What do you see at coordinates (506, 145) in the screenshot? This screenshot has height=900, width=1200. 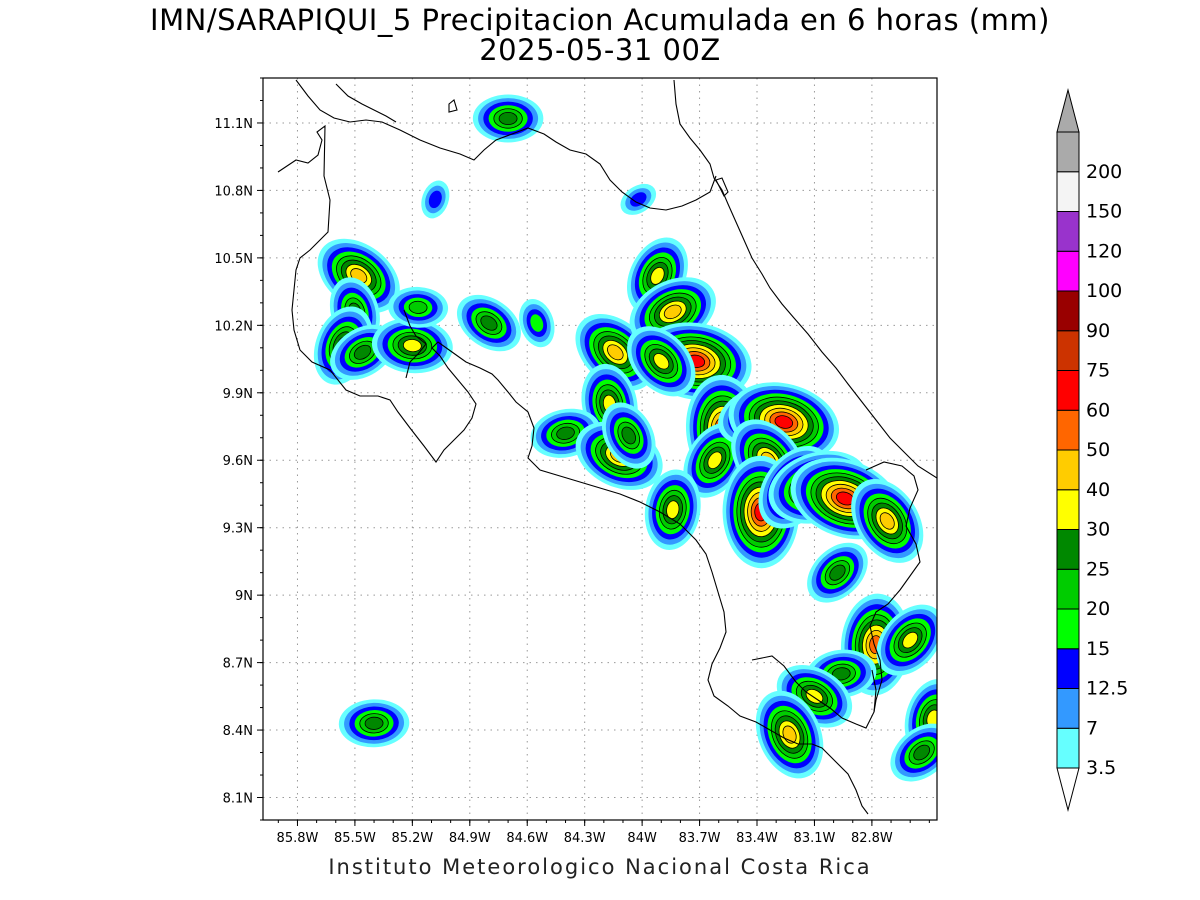 I see `nicaragua-border` at bounding box center [506, 145].